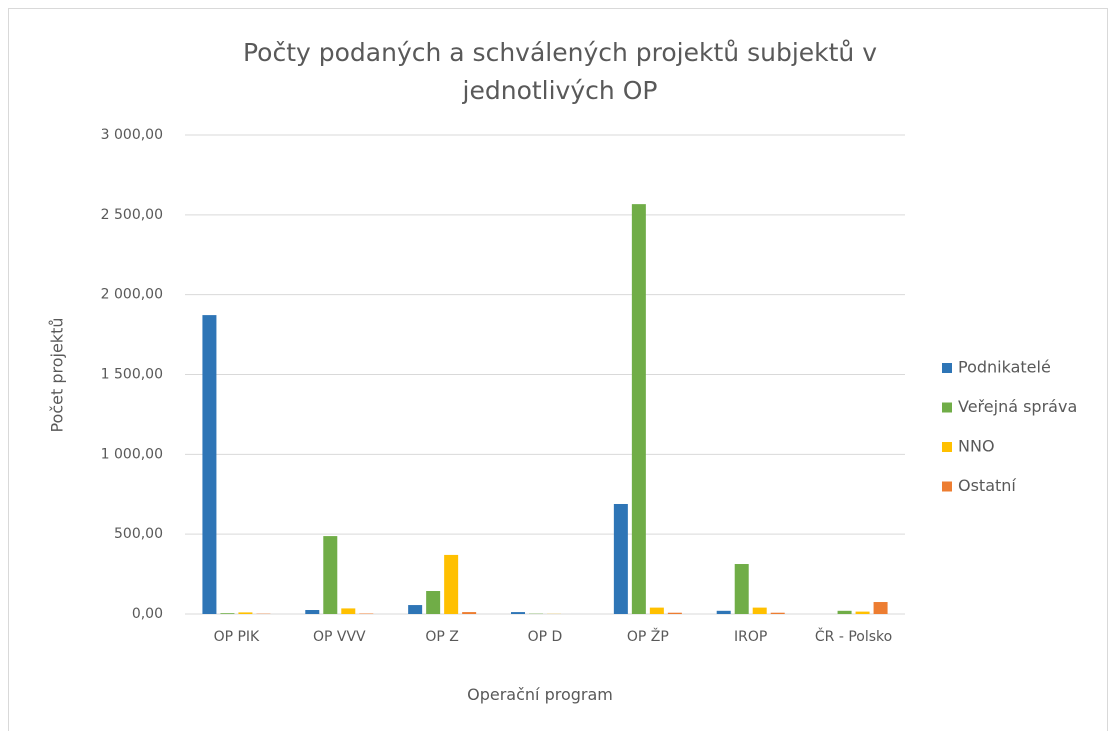 The width and height of the screenshot is (1116, 731). Describe the element at coordinates (1004, 367) in the screenshot. I see `legend-label: Podnikatelé` at that location.